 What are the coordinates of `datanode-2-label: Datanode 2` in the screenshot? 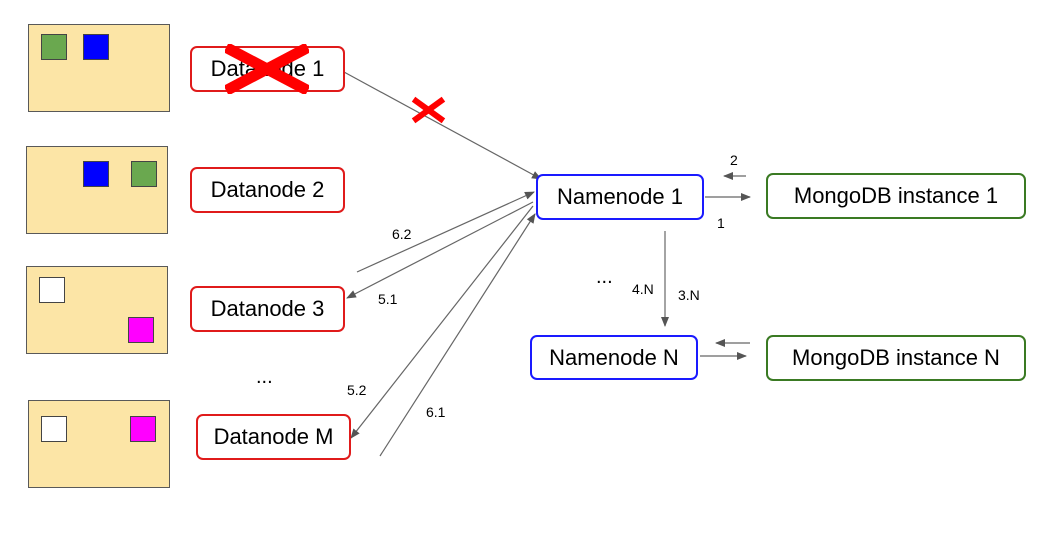 It's located at (267, 189).